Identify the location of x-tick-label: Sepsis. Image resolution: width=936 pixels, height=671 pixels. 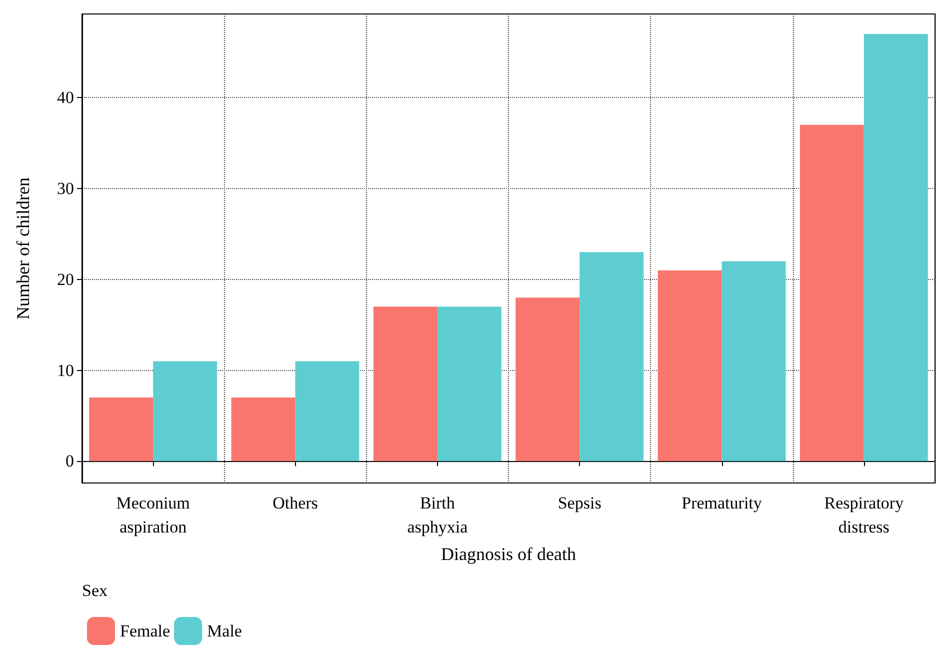
(580, 503).